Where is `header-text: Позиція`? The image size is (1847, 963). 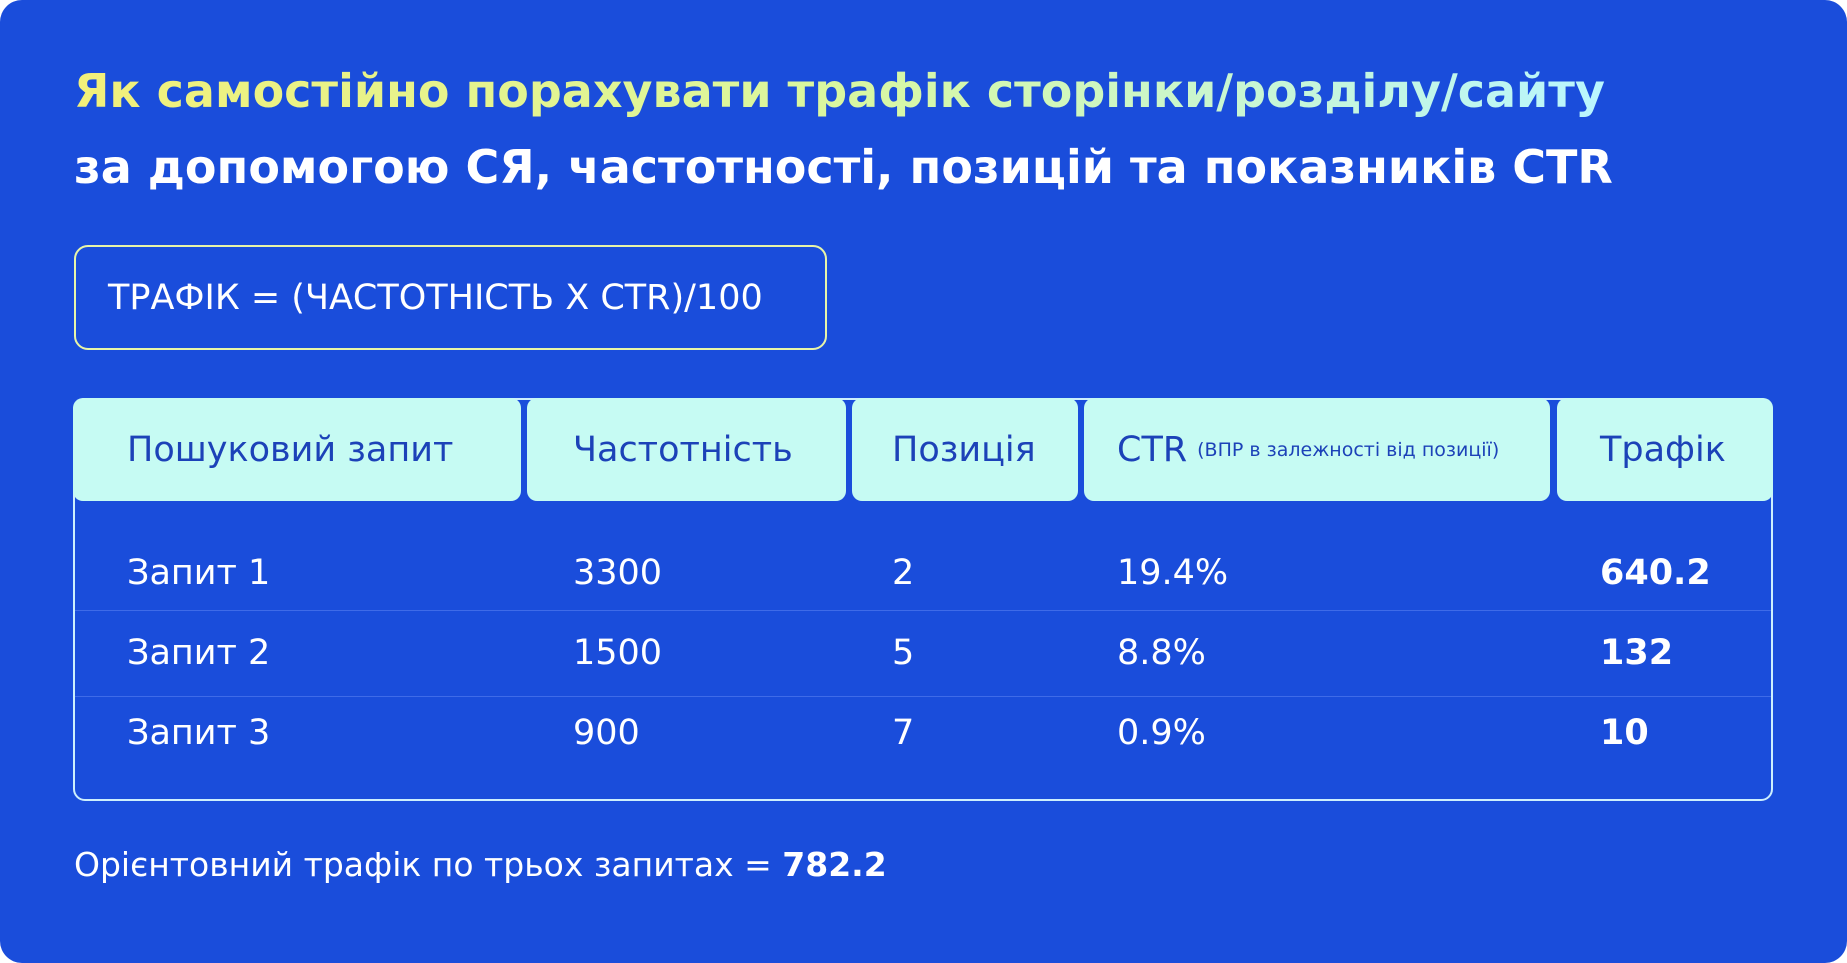 header-text: Позиція is located at coordinates (964, 449).